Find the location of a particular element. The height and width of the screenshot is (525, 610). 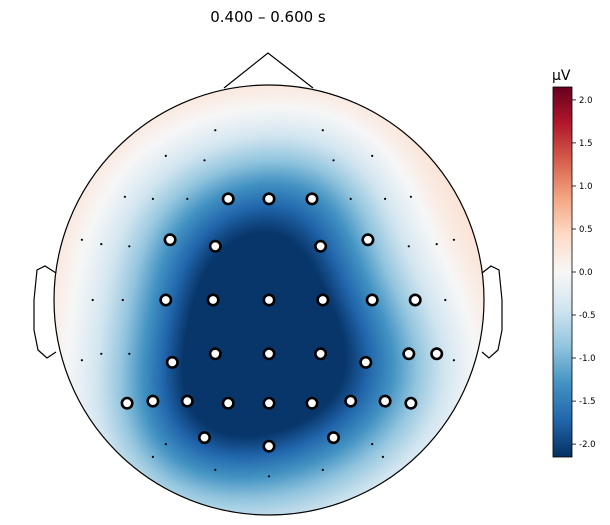

colorbar-gradient is located at coordinates (562, 272).